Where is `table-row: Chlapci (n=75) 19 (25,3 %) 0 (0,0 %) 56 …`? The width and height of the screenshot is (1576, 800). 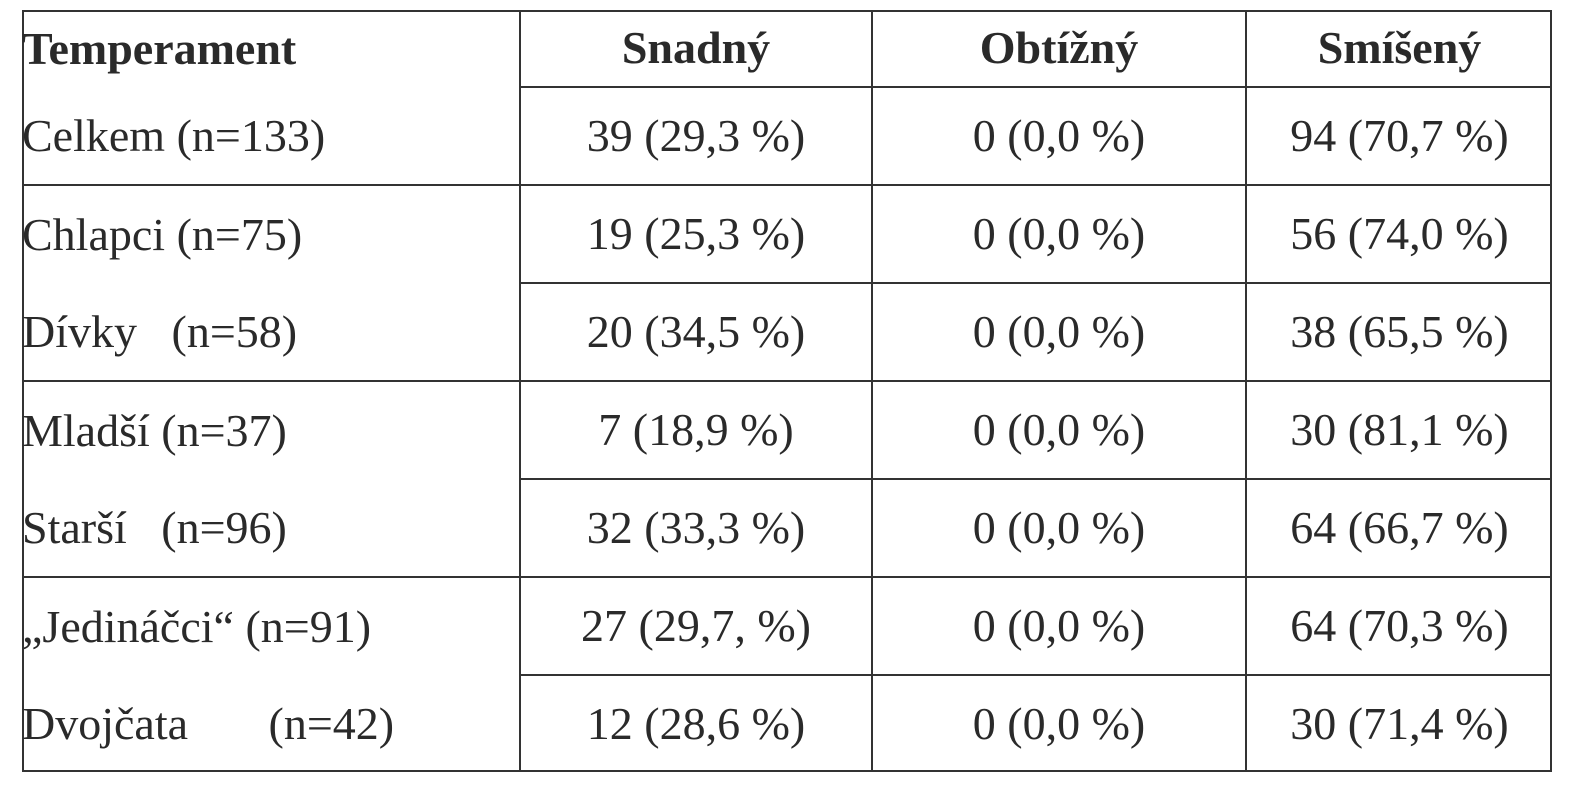 table-row: Chlapci (n=75) 19 (25,3 %) 0 (0,0 %) 56 … is located at coordinates (787, 234).